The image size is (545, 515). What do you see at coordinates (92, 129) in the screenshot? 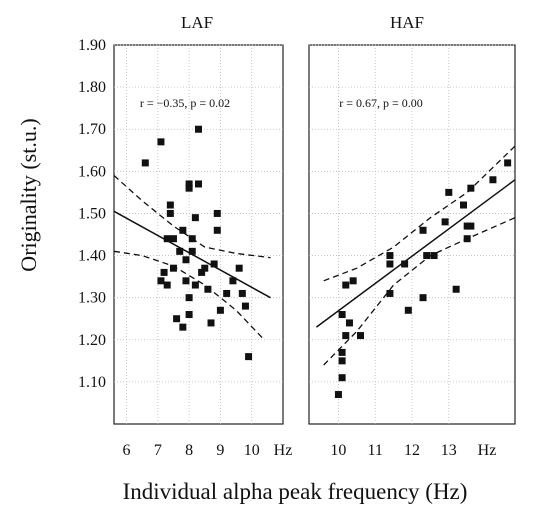
I see `y-tick-label: 1.70` at bounding box center [92, 129].